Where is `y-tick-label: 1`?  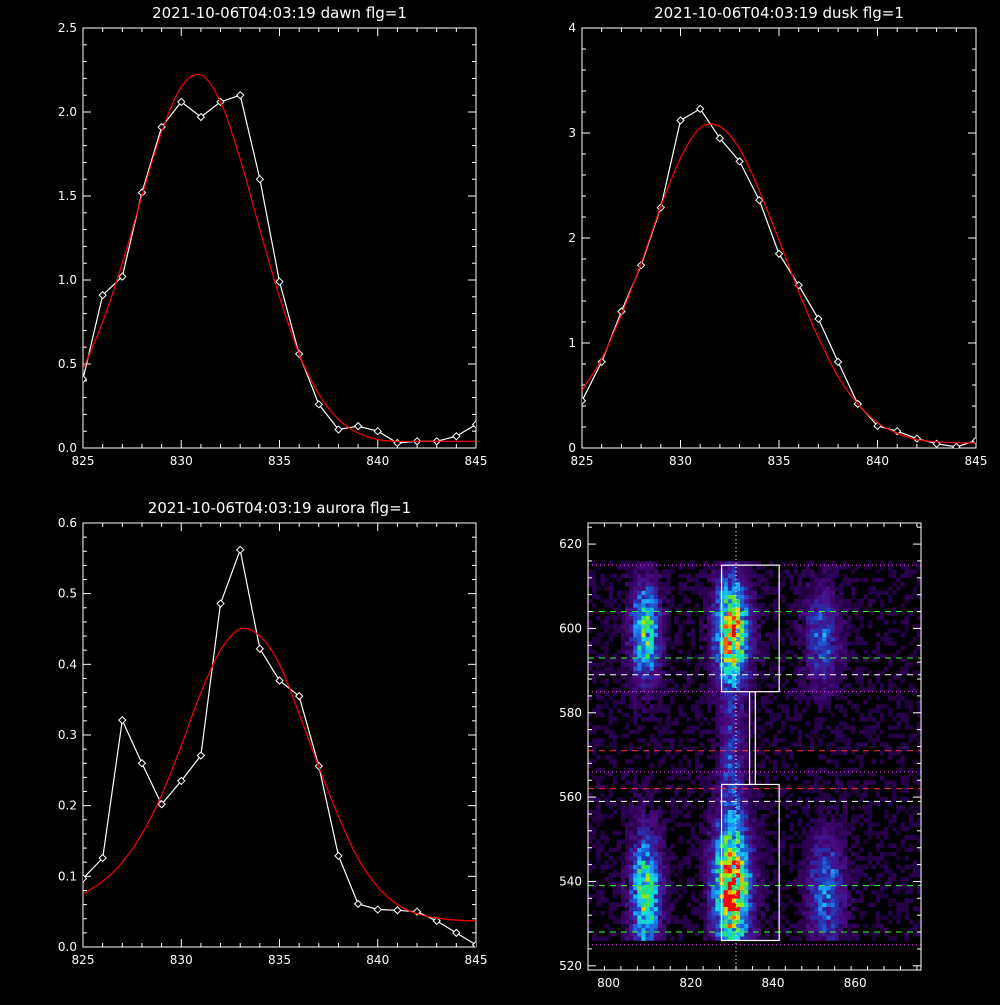
y-tick-label: 1 is located at coordinates (572, 343).